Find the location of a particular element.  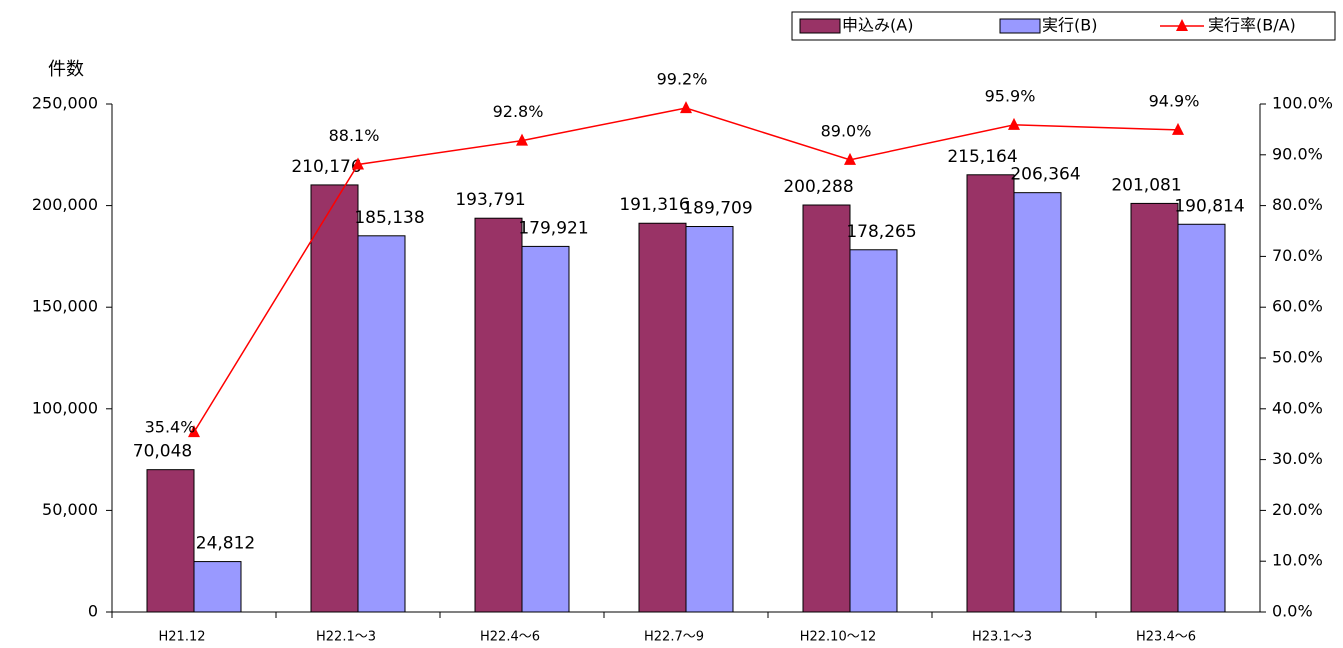

y2-tick-label: 20.0% is located at coordinates (1297, 509).